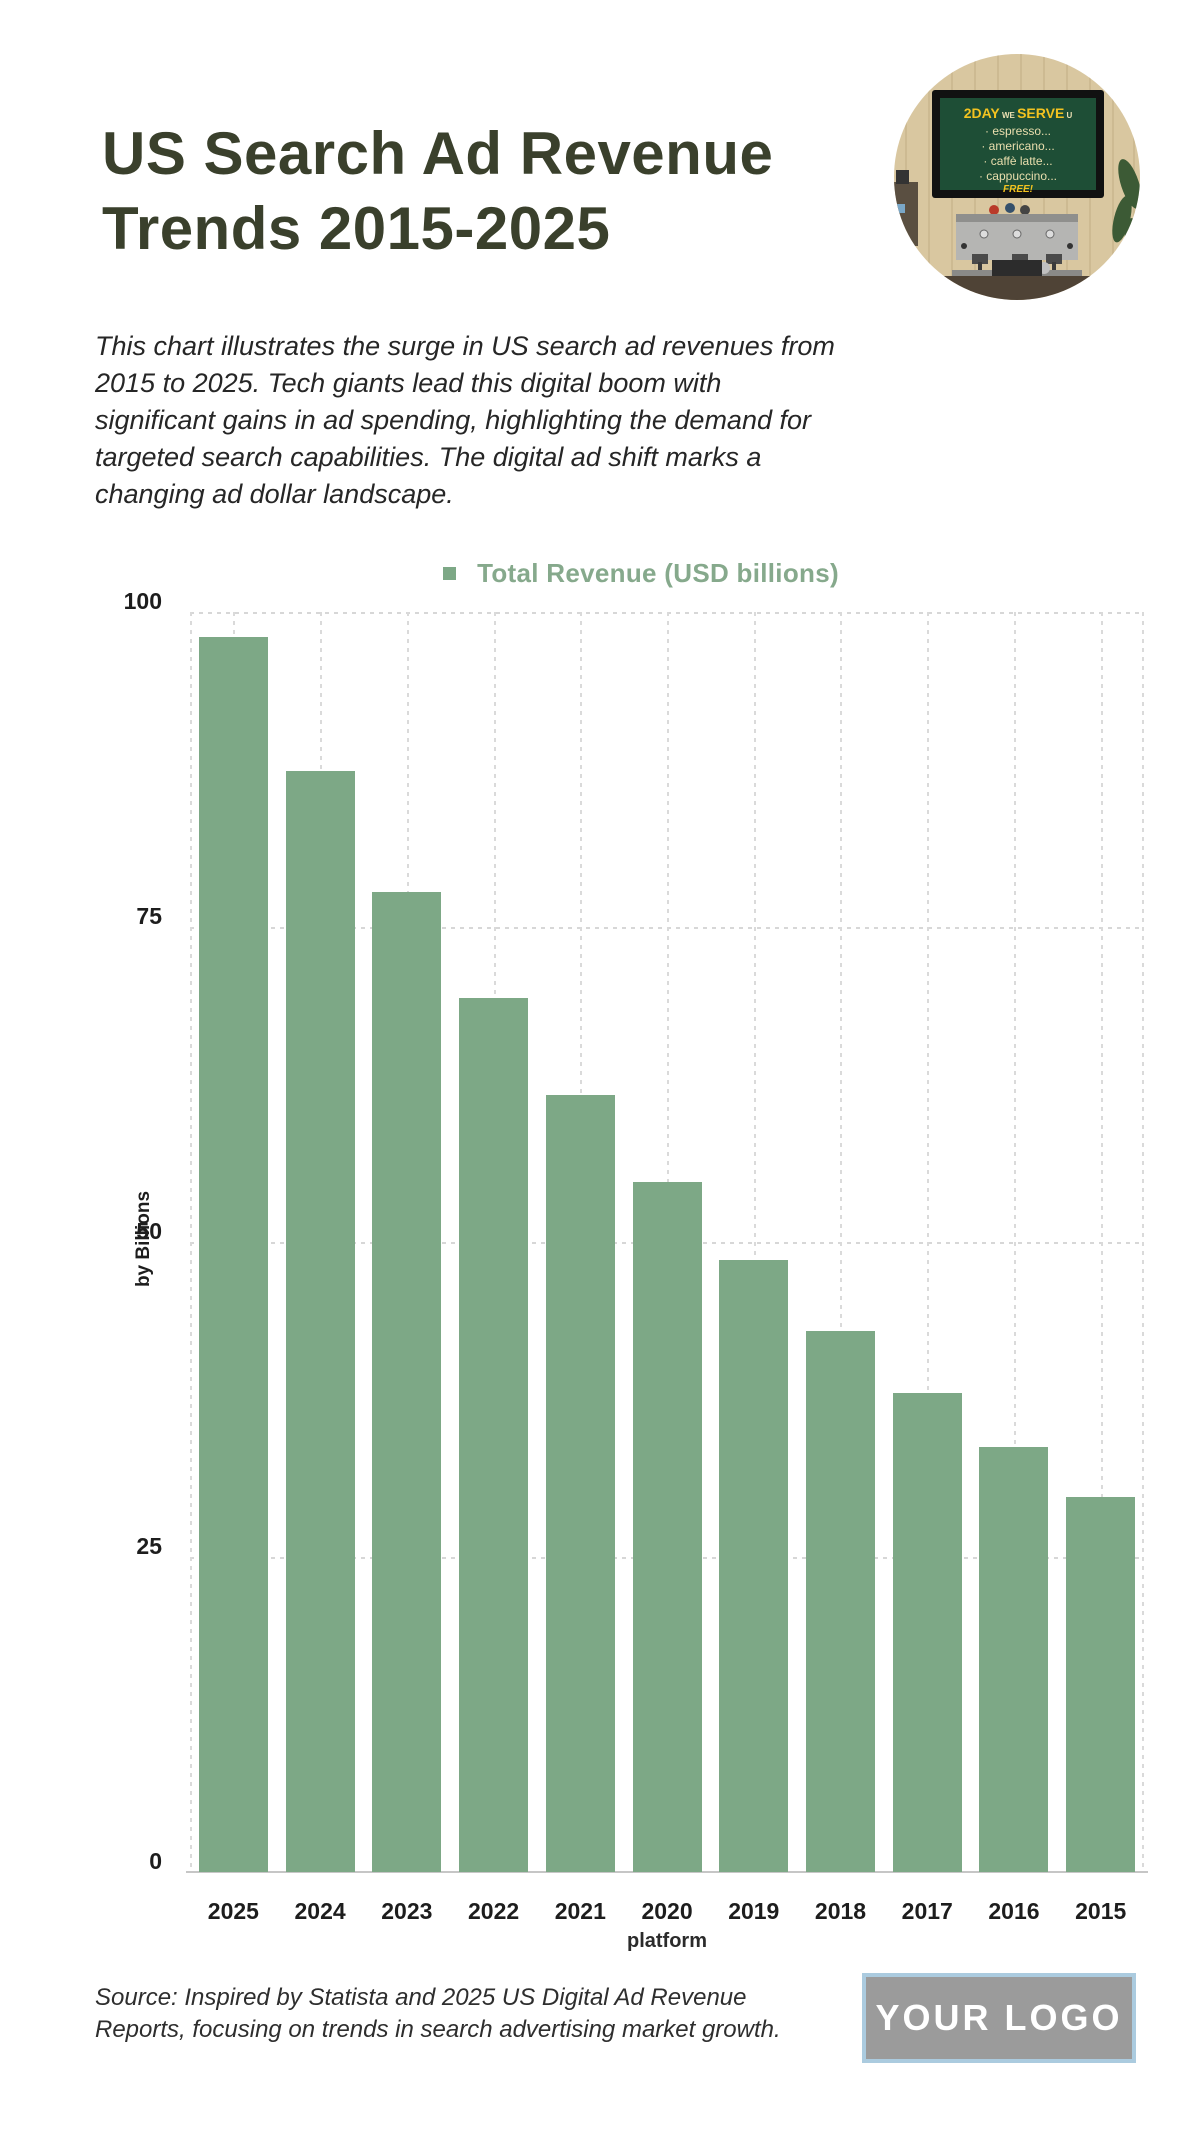 The height and width of the screenshot is (2133, 1200). What do you see at coordinates (233, 1254) in the screenshot?
I see `bar-2025` at bounding box center [233, 1254].